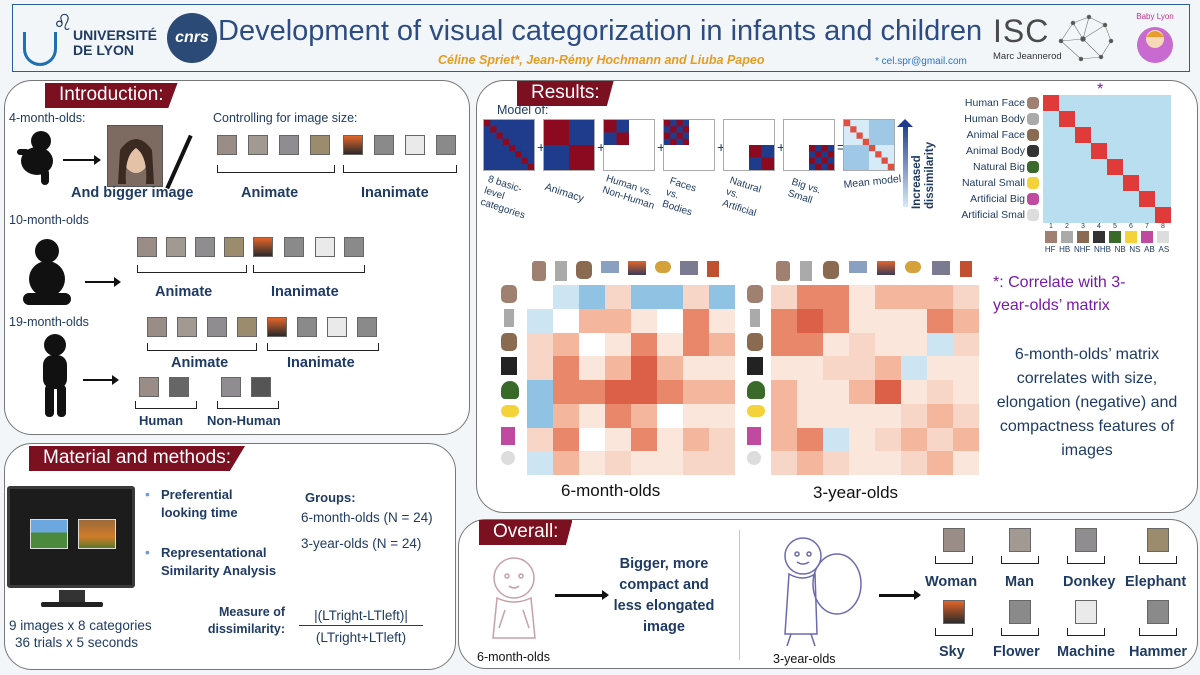 This screenshot has height=675, width=1200. Describe the element at coordinates (179, 162) in the screenshot. I see `divider-slash` at that location.